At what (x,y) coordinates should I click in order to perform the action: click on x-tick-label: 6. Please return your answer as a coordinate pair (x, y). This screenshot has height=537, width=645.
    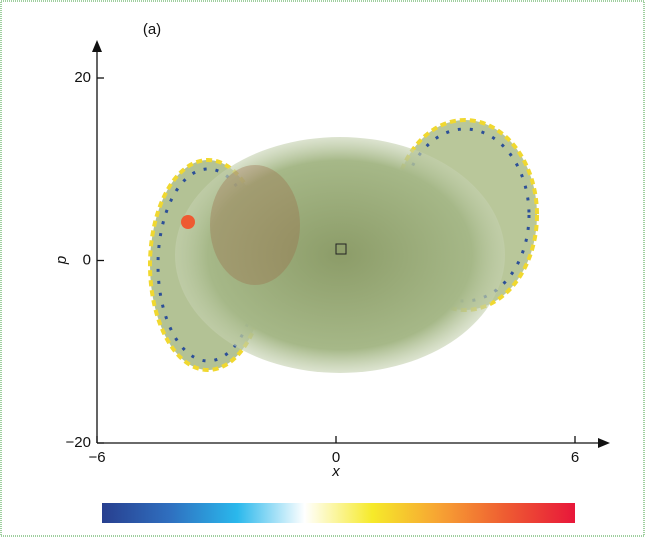
    Looking at the image, I should click on (575, 457).